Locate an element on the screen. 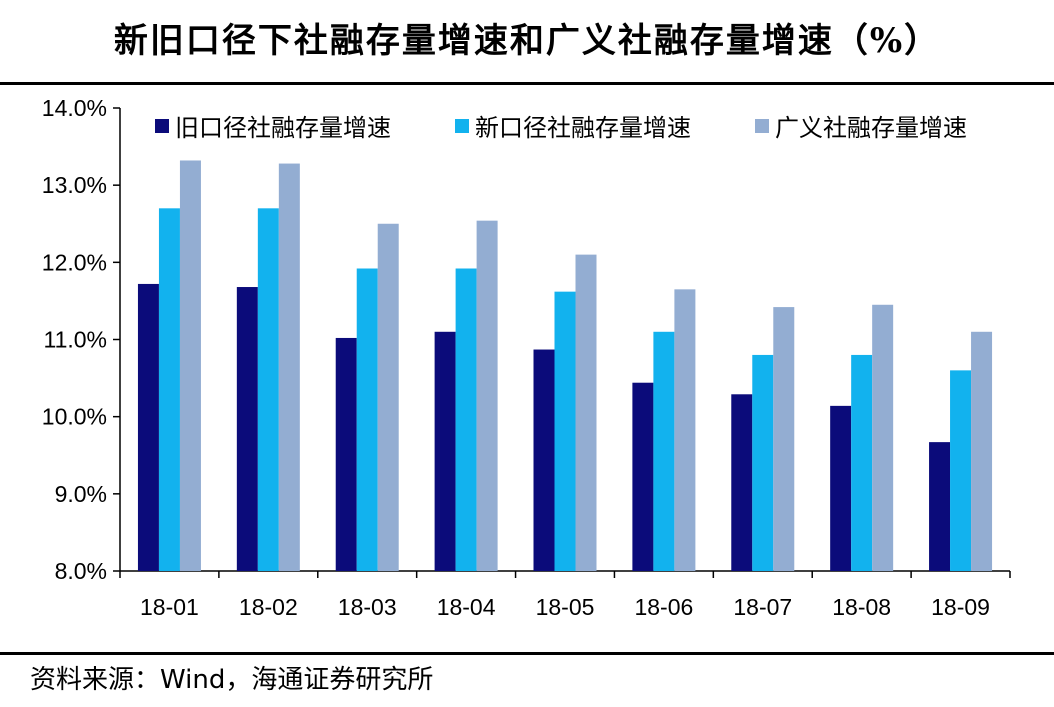  legend-label: 旧口径社融存量增速 is located at coordinates (283, 128).